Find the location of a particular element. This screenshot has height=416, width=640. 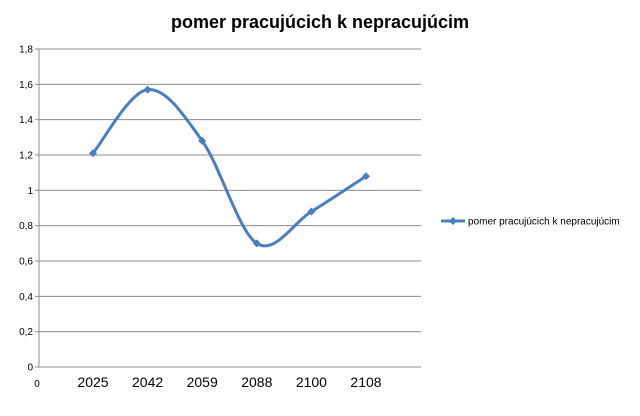

x-origin-label: 0 is located at coordinates (37, 384).